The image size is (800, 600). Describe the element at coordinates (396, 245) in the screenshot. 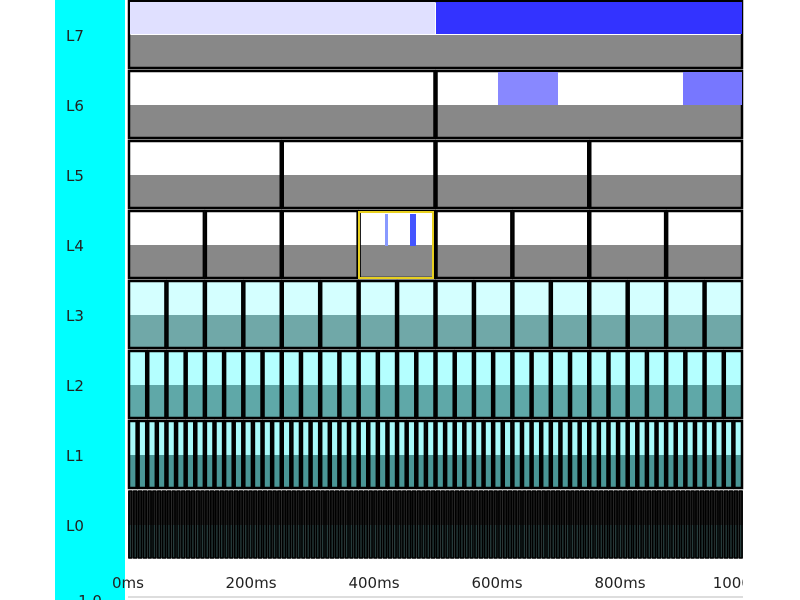

I see `selection-box` at that location.